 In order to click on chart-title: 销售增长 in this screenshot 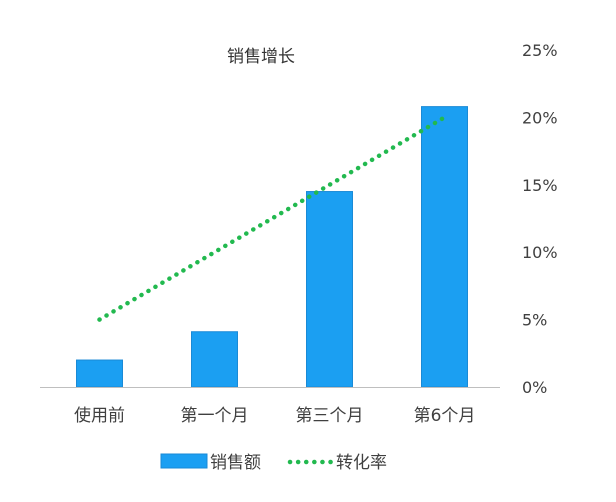, I will do `click(261, 57)`.